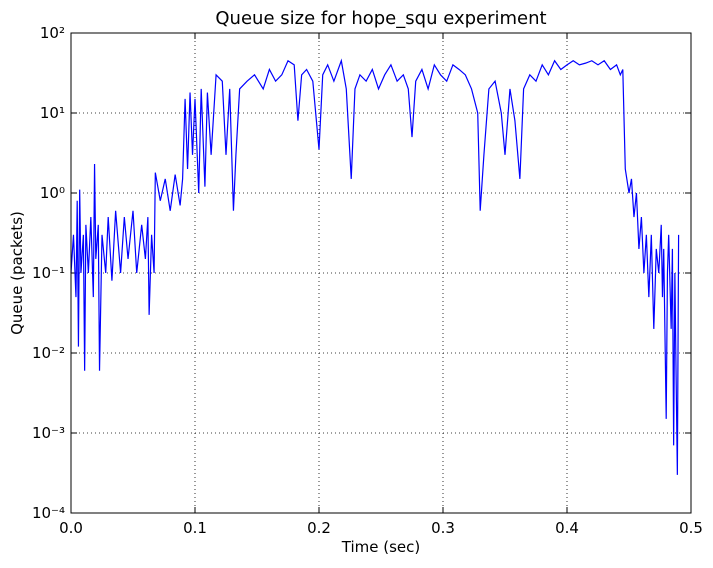  I want to click on x-tick-label: 0.3, so click(443, 528).